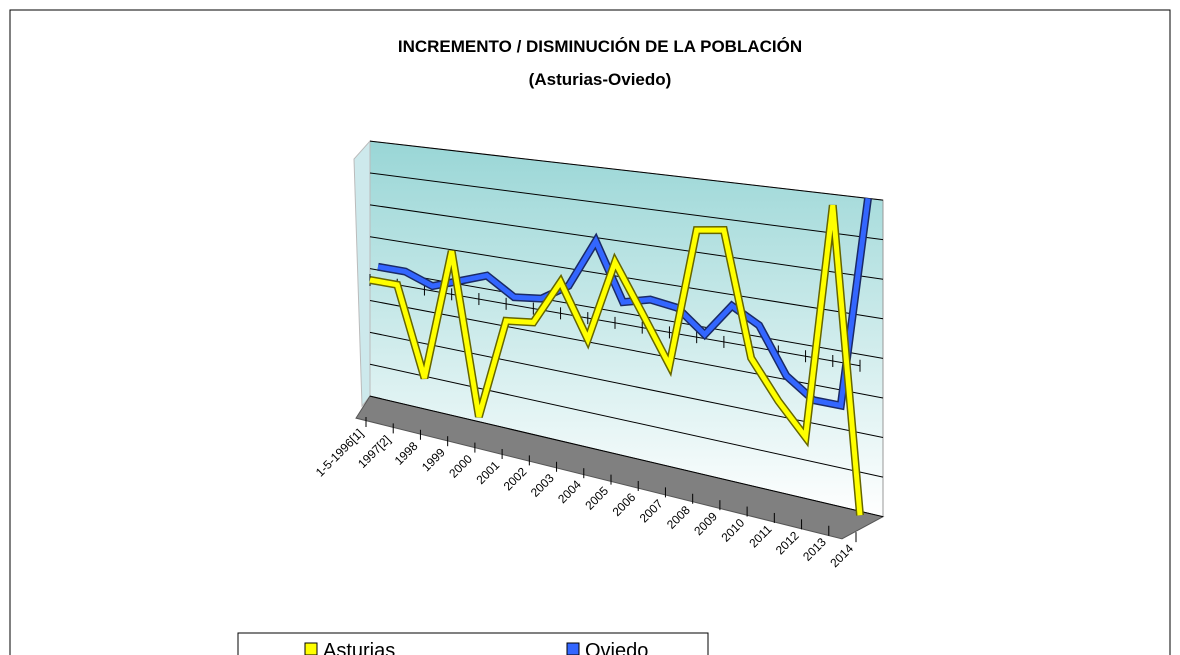 The height and width of the screenshot is (655, 1180). Describe the element at coordinates (600, 46) in the screenshot. I see `chart-title: INCREMENTO / DISMINUCIÓN DE LA POBLACIÓN` at that location.